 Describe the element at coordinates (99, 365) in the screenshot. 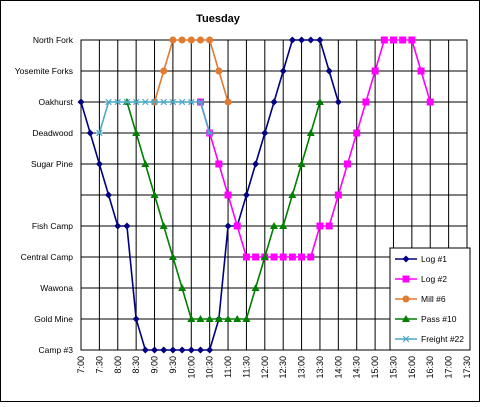

I see `x-tick-label: 7:30` at that location.